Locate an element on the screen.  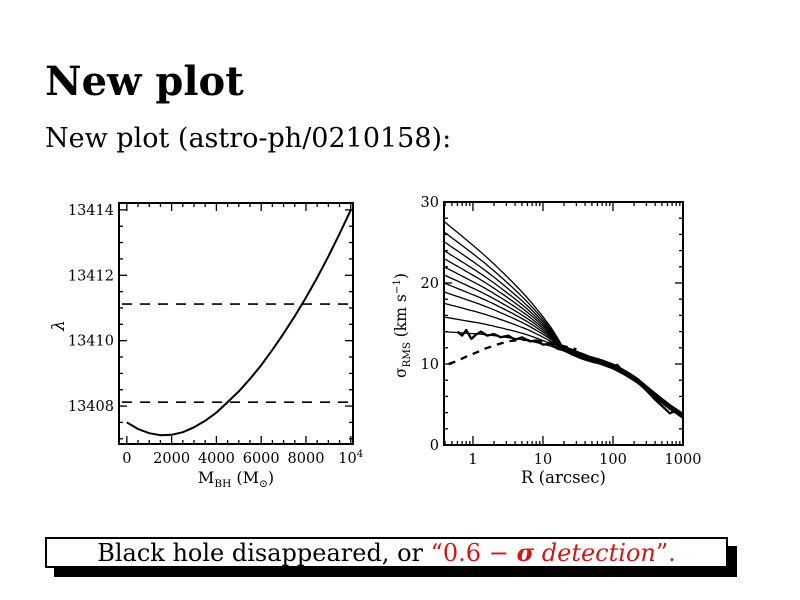
footer-red-close: ”. is located at coordinates (665, 553).